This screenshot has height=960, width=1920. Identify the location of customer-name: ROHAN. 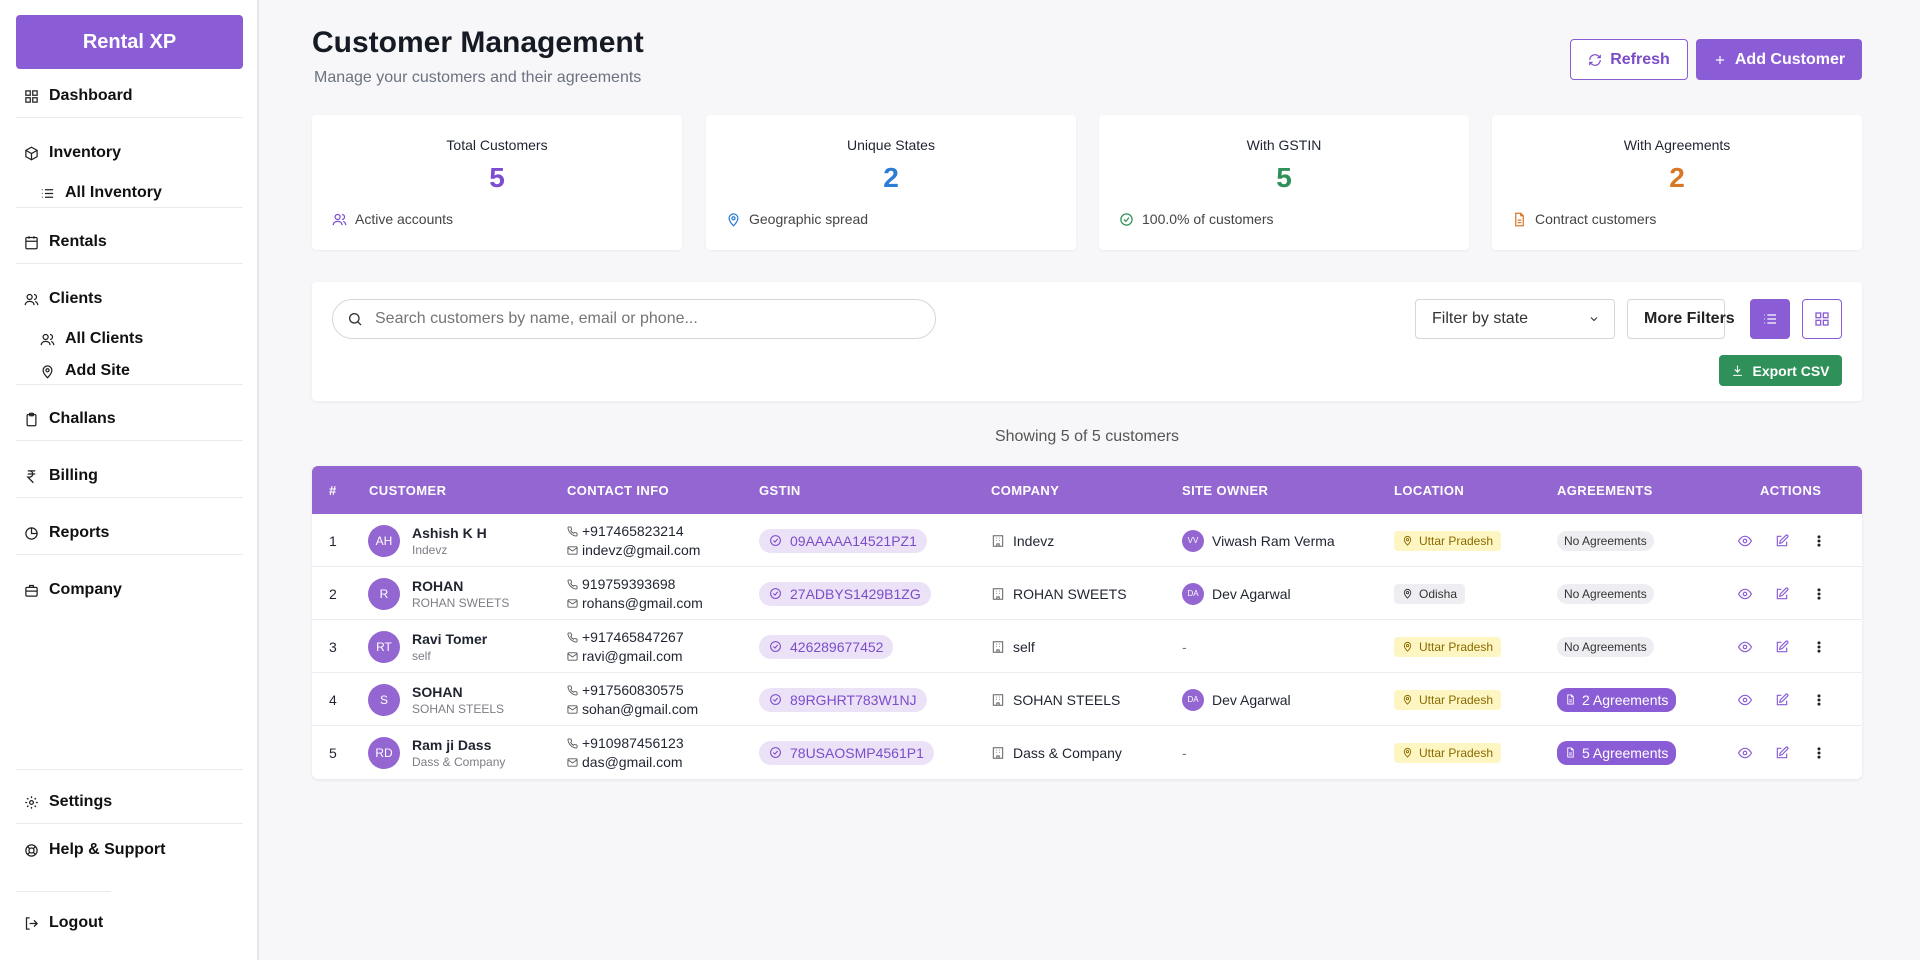
(438, 585).